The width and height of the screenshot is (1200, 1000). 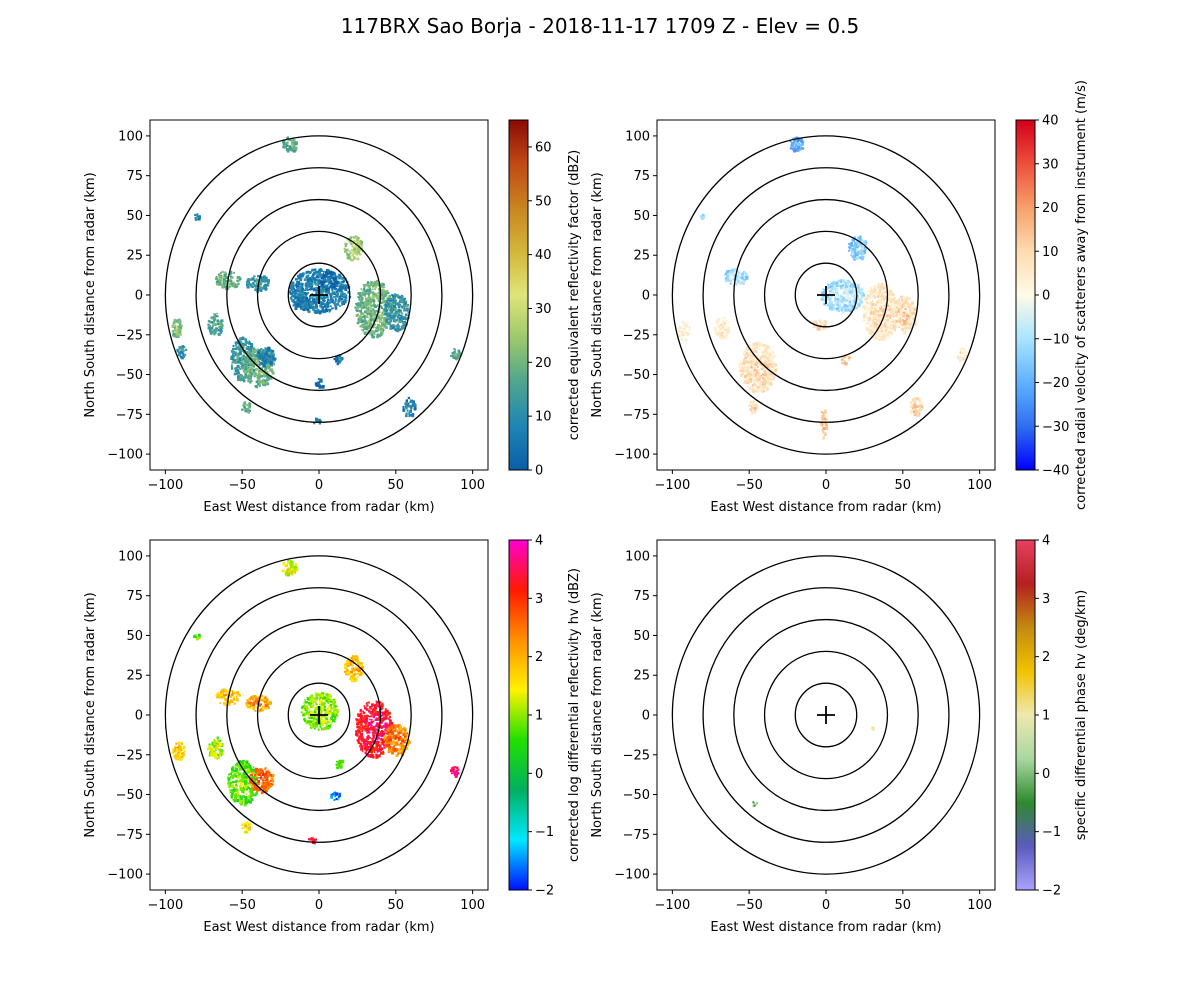 I want to click on colorbar-tick-label: 40, so click(x=543, y=255).